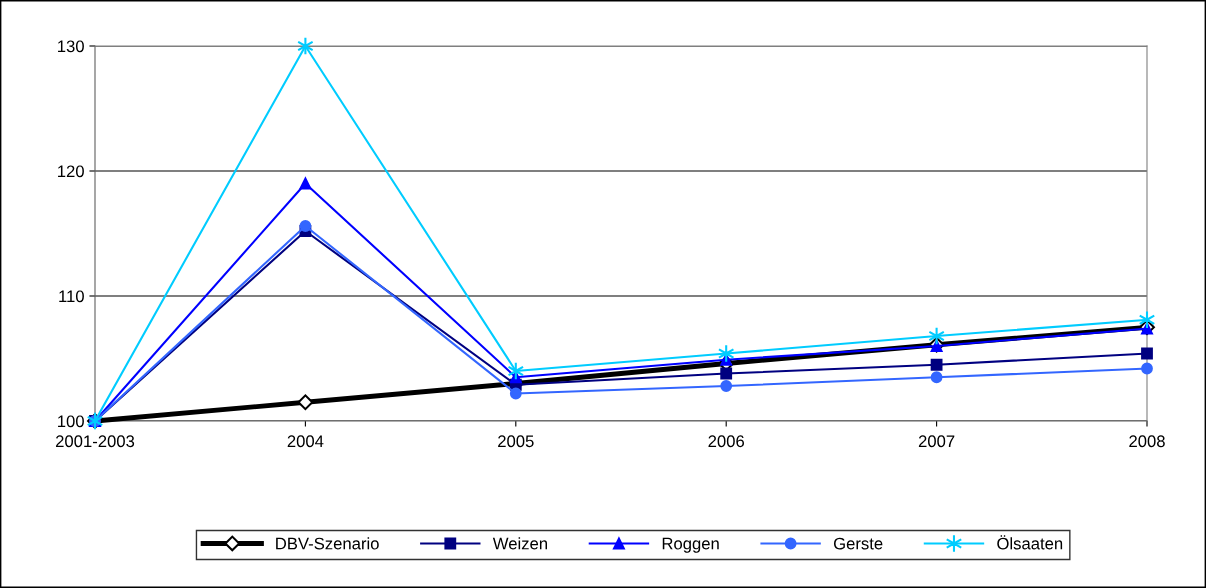  Describe the element at coordinates (858, 543) in the screenshot. I see `legend-label: Gerste` at that location.